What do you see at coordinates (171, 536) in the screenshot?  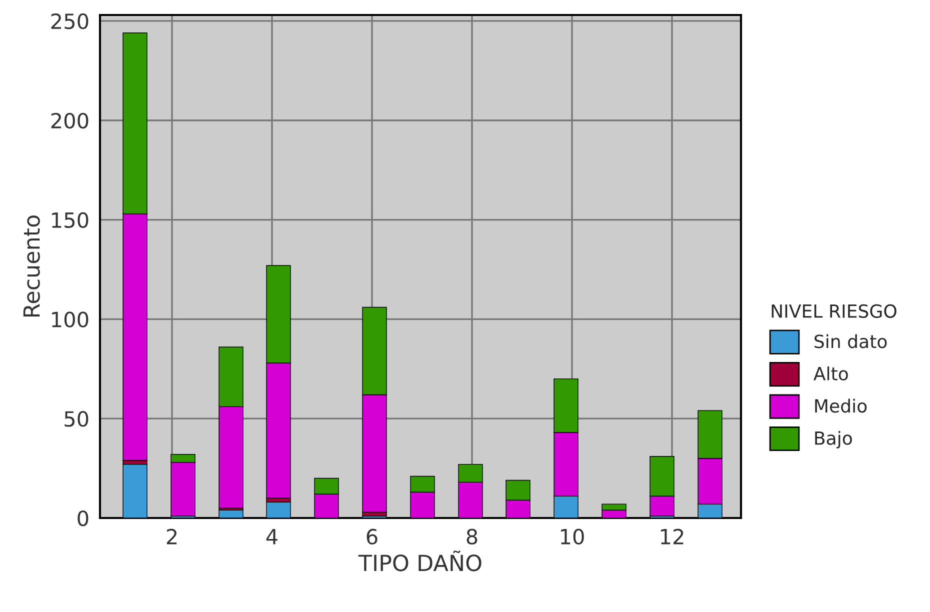 I see `x-tick-label: 2` at bounding box center [171, 536].